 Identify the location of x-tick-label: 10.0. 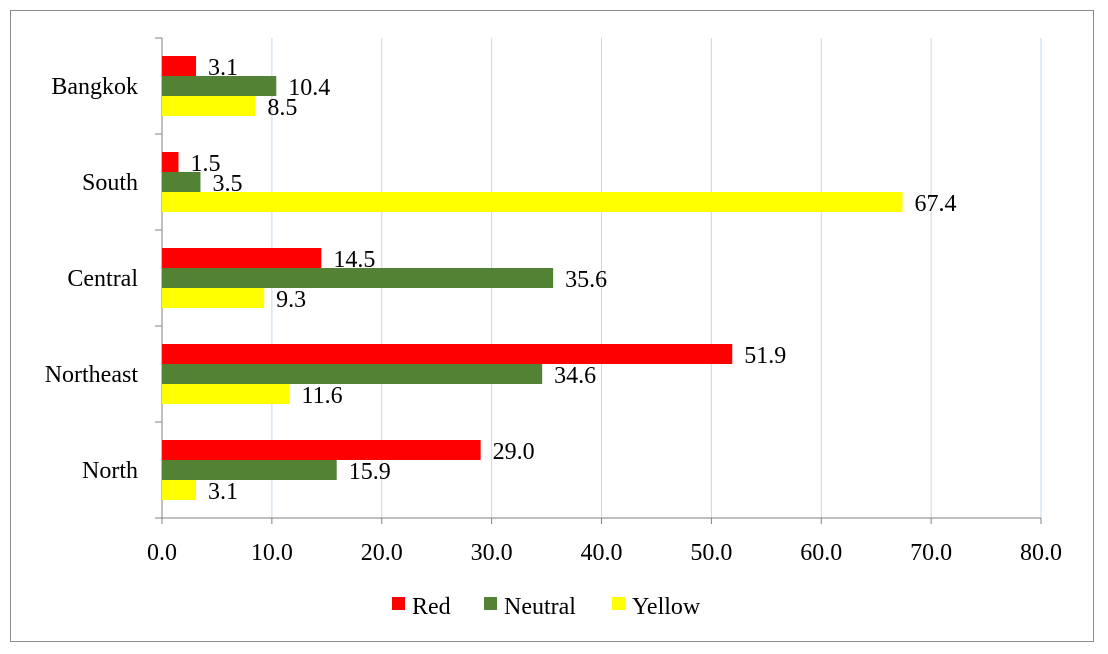
(272, 553).